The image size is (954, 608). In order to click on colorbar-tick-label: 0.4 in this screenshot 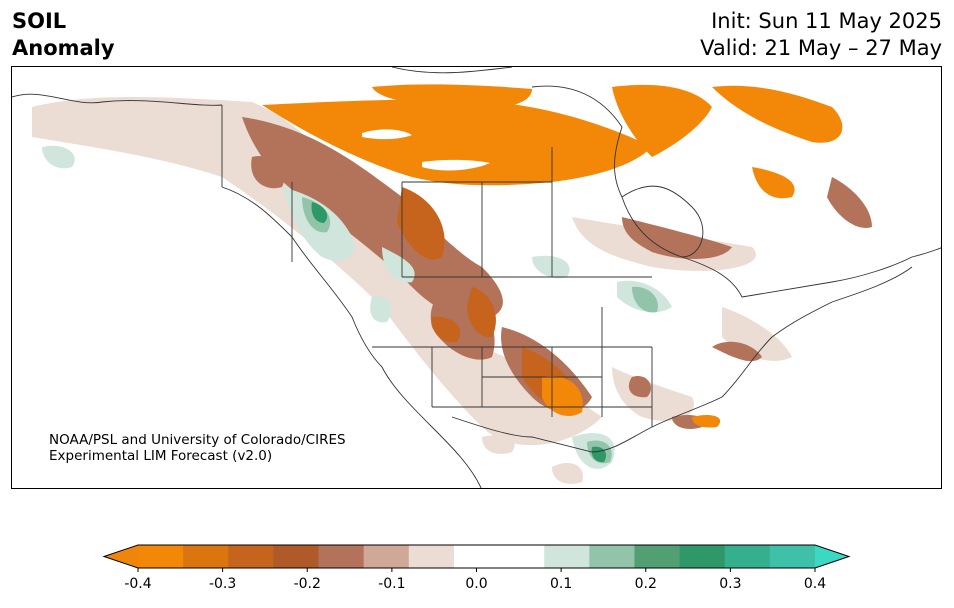, I will do `click(815, 584)`.